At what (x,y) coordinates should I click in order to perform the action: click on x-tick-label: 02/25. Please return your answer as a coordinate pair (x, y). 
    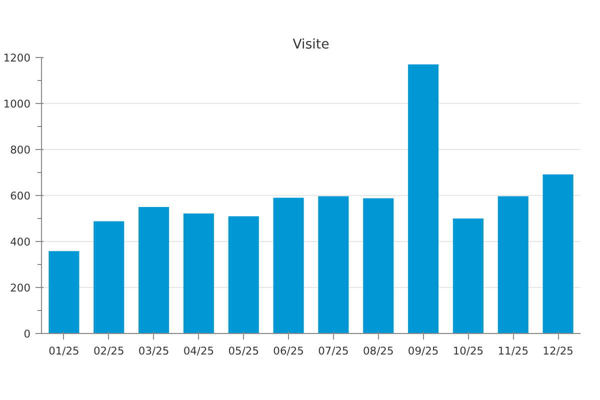
    Looking at the image, I should click on (109, 351).